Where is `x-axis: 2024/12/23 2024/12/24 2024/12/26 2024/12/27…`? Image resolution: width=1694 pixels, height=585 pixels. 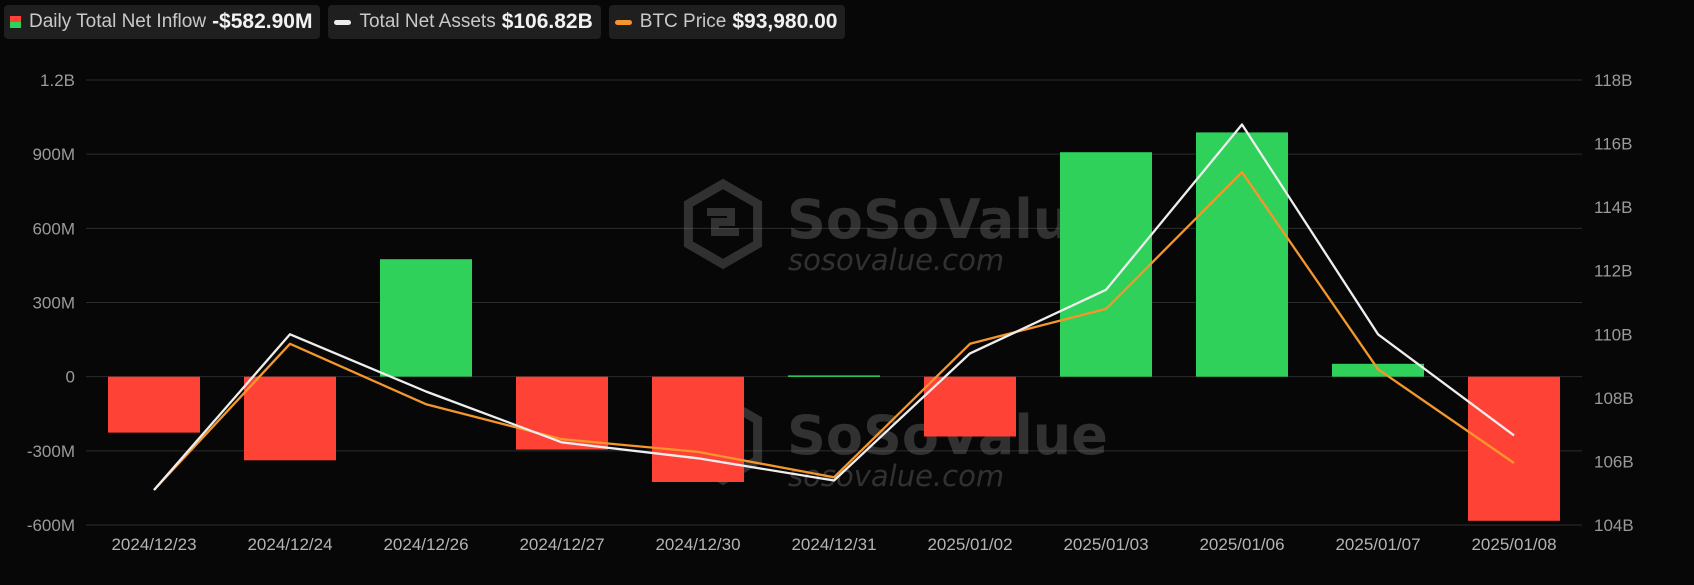 x-axis: 2024/12/23 2024/12/24 2024/12/26 2024/12/27… is located at coordinates (833, 544).